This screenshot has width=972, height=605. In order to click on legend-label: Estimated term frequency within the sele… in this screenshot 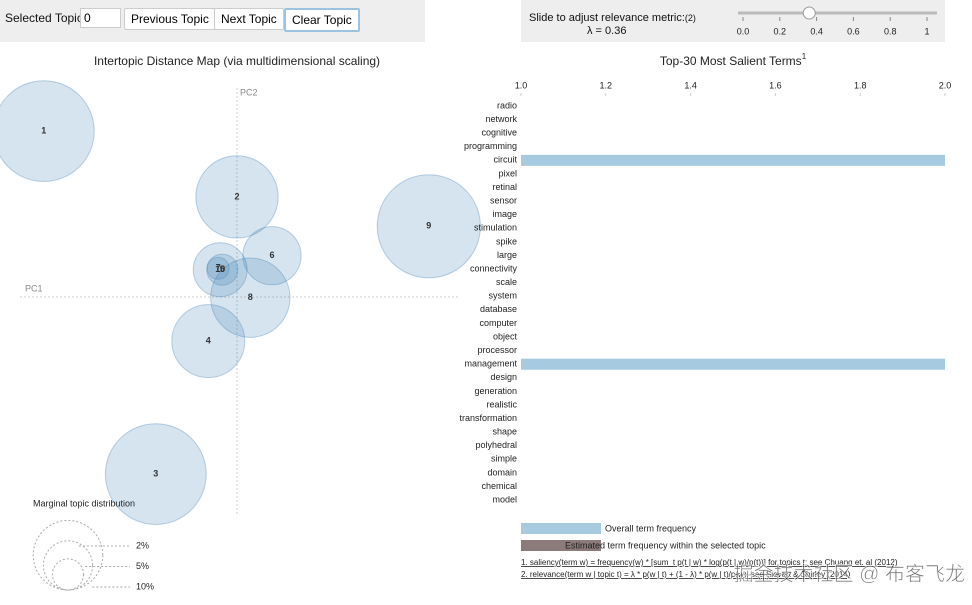, I will do `click(665, 545)`.